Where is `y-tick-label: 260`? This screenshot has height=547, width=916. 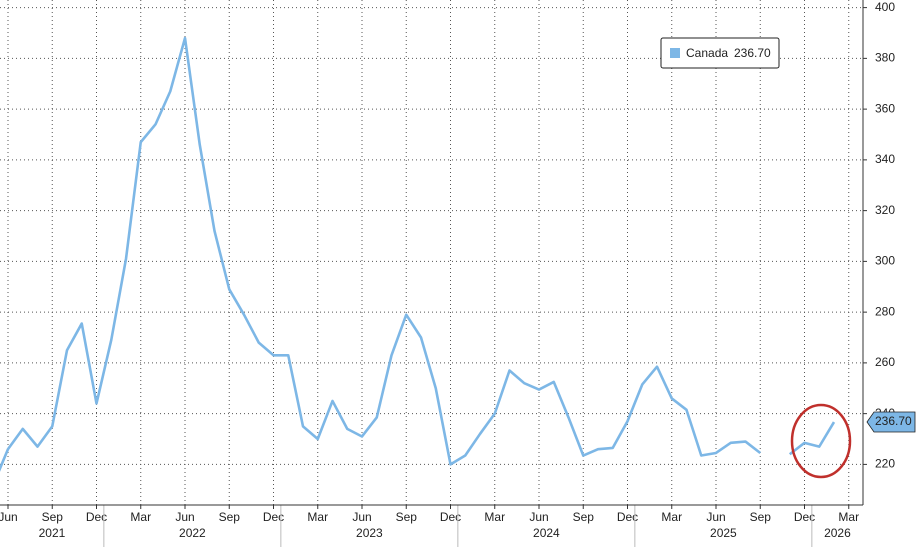
y-tick-label: 260 is located at coordinates (885, 362).